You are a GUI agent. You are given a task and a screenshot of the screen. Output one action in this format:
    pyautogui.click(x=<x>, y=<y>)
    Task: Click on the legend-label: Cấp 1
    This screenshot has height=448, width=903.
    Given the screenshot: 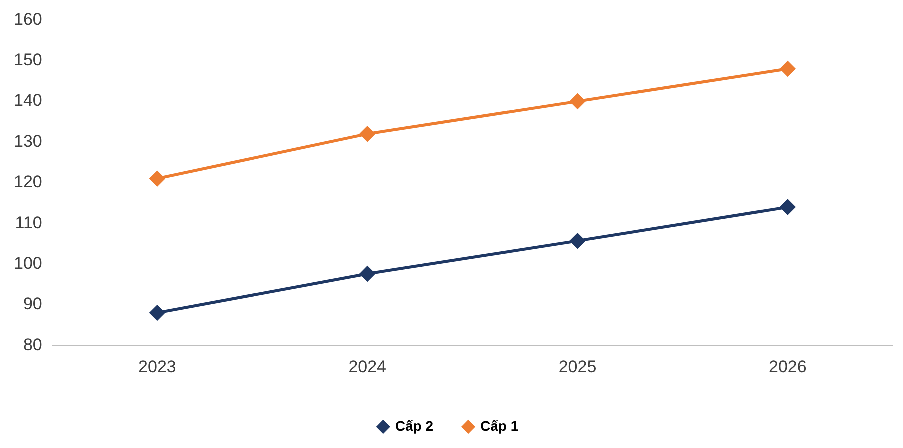 What is the action you would take?
    pyautogui.click(x=499, y=426)
    